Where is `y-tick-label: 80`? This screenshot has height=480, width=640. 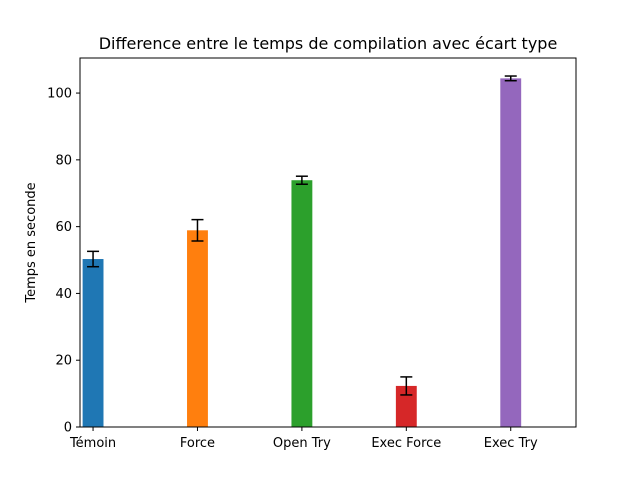 y-tick-label: 80 is located at coordinates (63, 160).